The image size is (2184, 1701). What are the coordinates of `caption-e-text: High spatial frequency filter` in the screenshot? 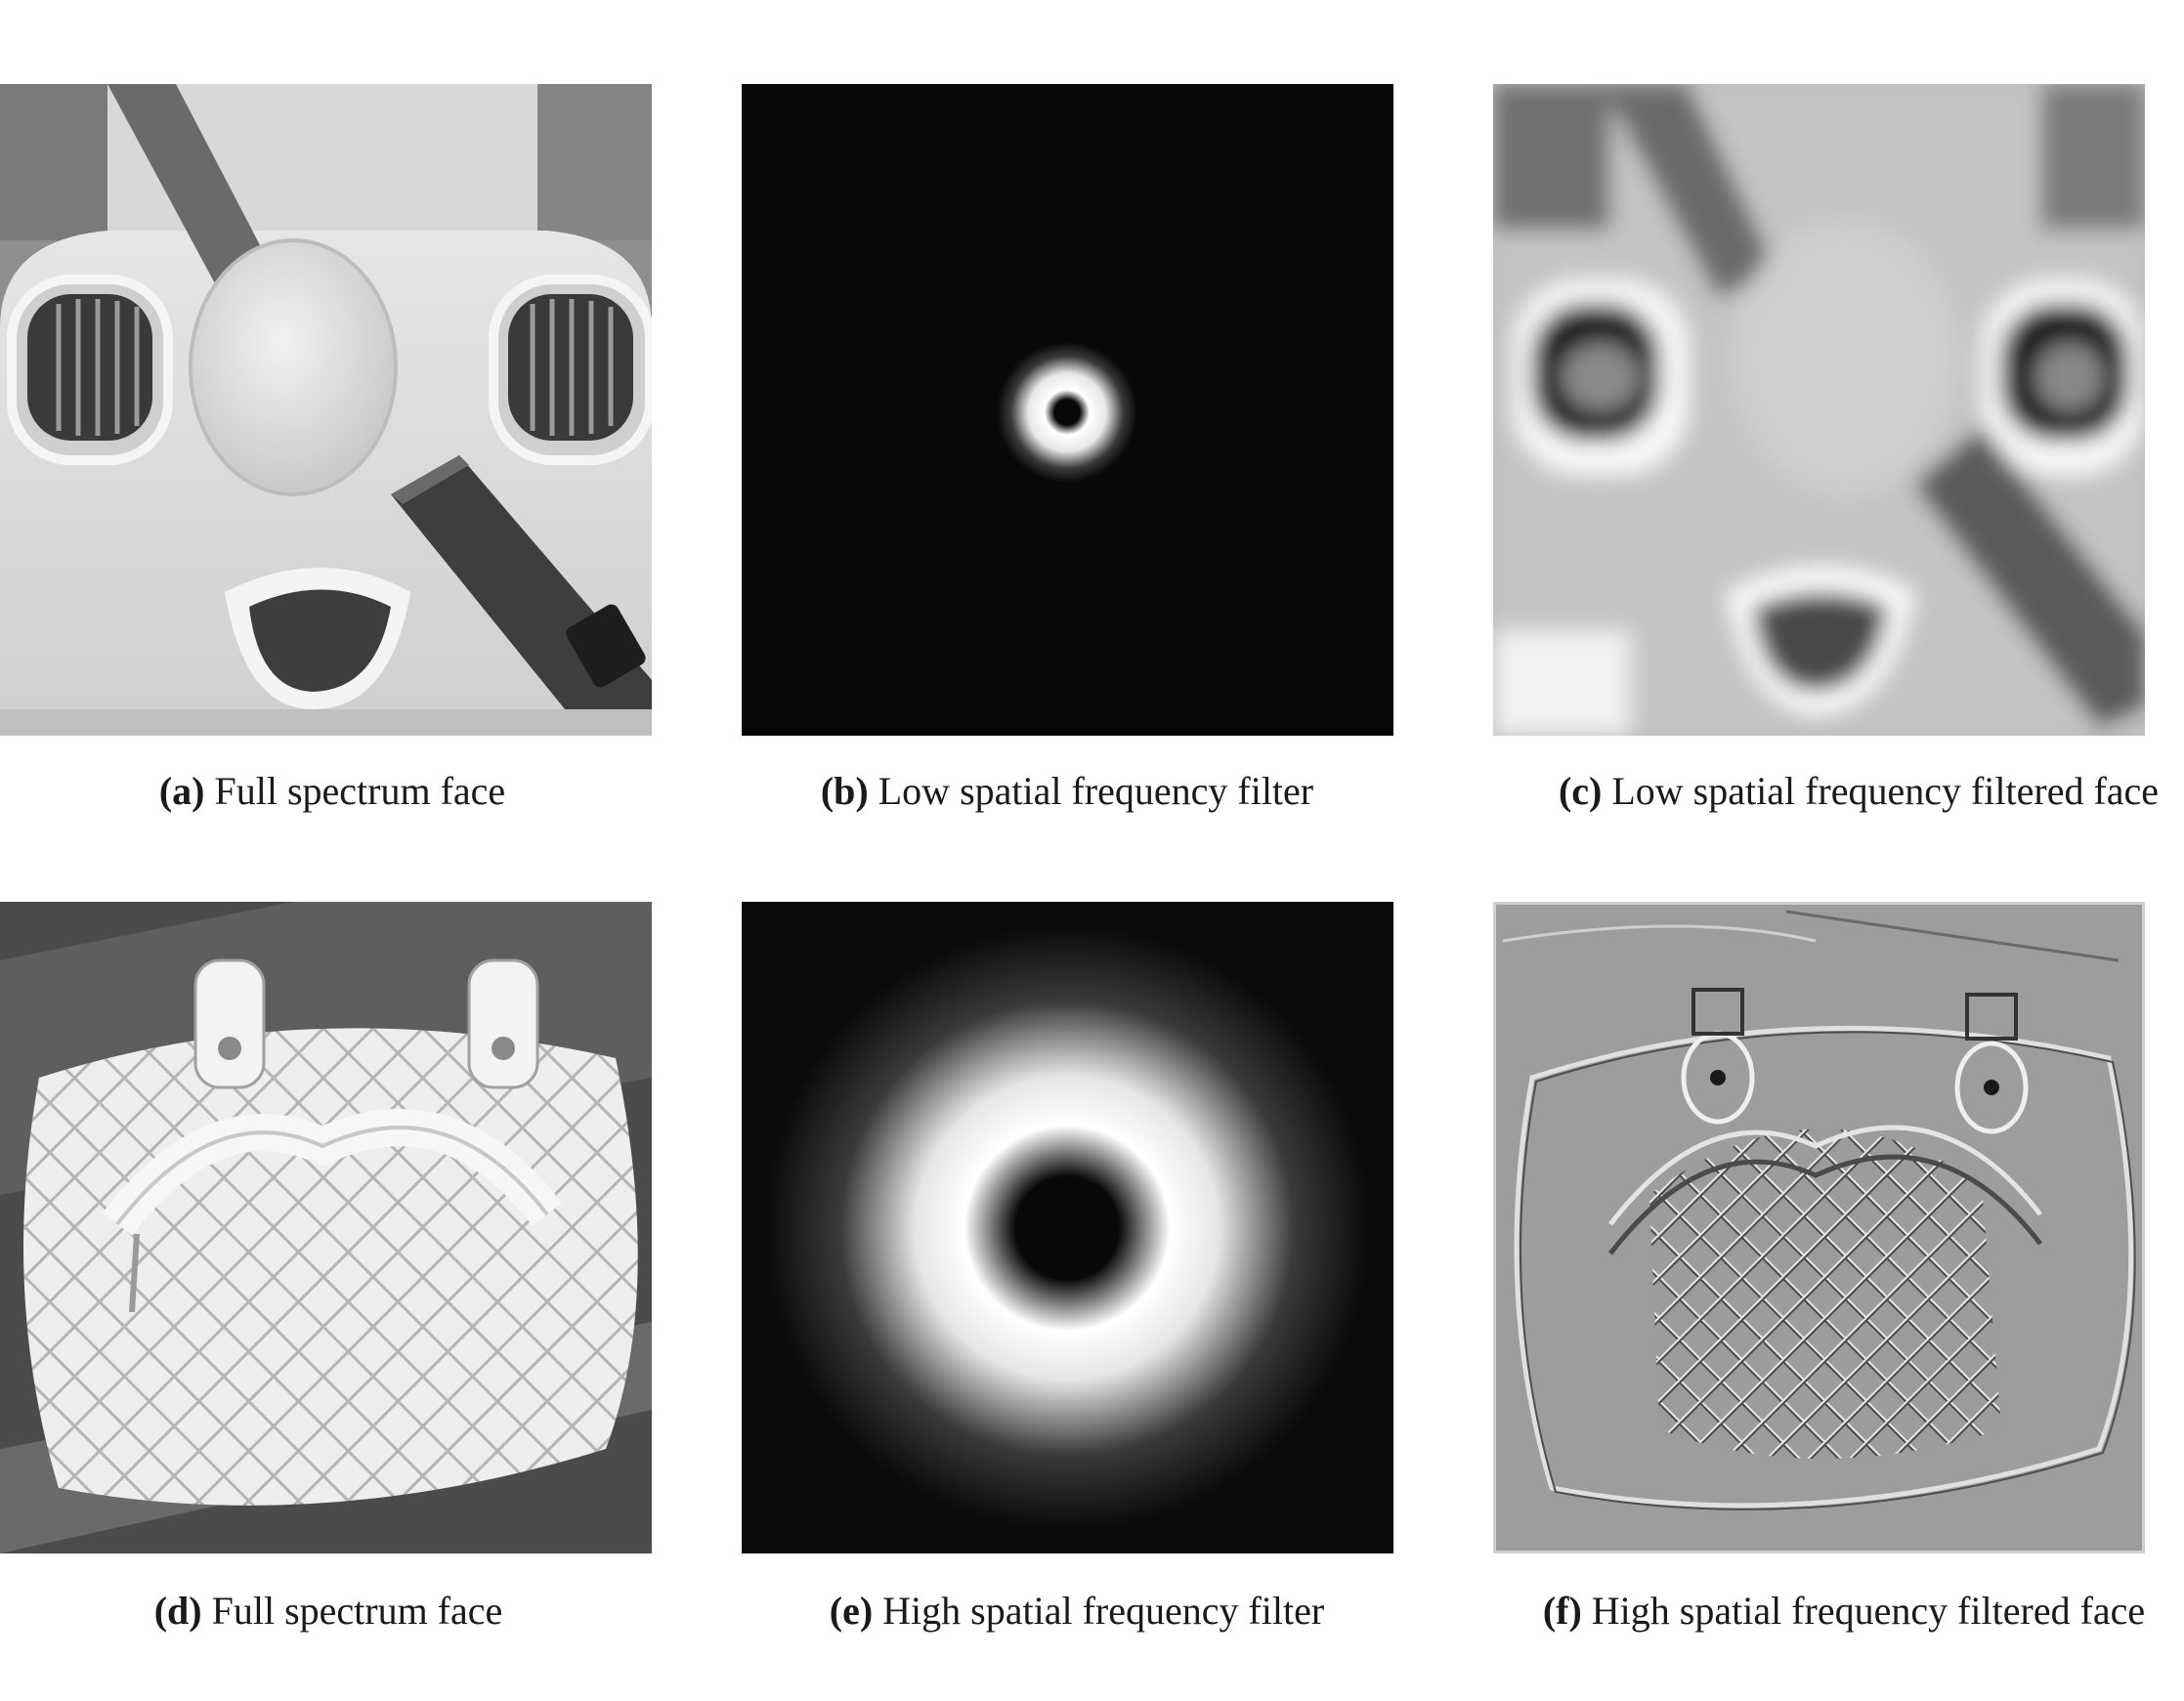 It's located at (1103, 1611).